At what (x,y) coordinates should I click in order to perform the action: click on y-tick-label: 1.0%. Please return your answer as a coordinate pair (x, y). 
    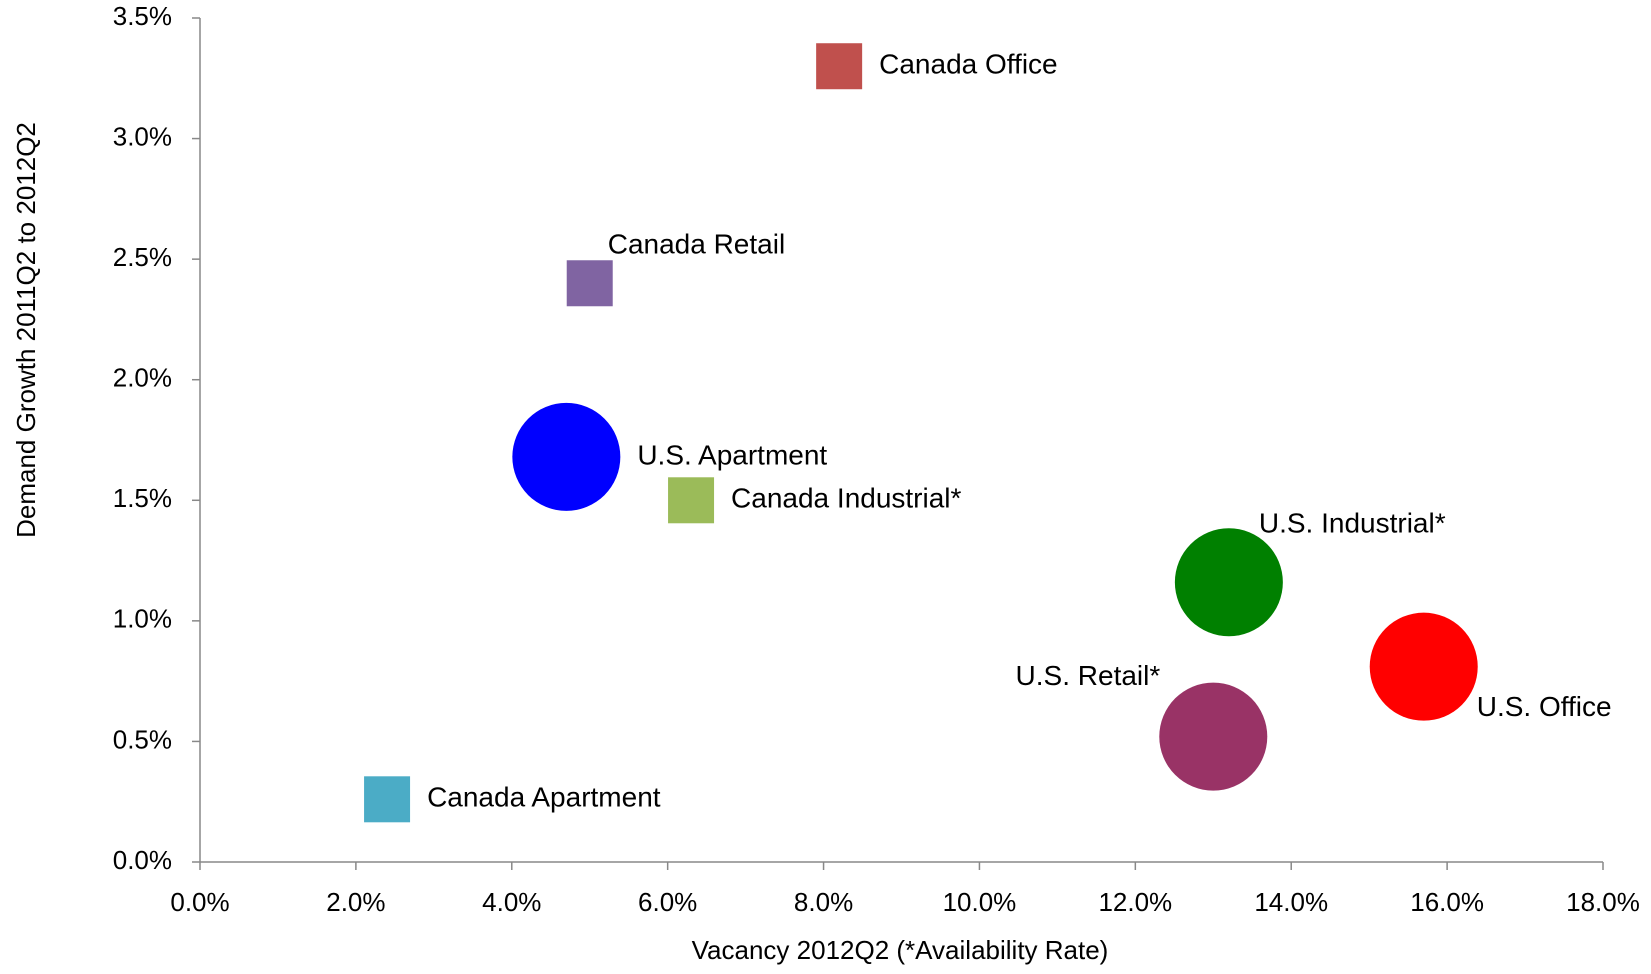
    Looking at the image, I should click on (142, 619).